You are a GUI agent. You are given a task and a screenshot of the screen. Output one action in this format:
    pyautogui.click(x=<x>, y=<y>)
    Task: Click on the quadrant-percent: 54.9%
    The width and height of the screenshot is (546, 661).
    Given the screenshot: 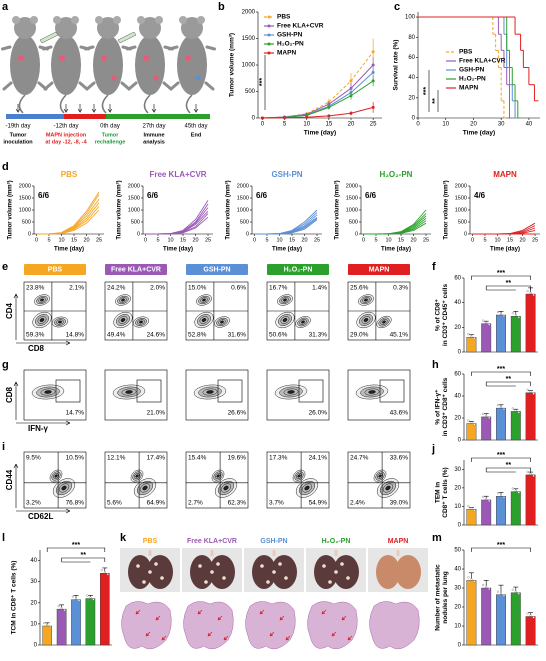 What is the action you would take?
    pyautogui.click(x=318, y=503)
    